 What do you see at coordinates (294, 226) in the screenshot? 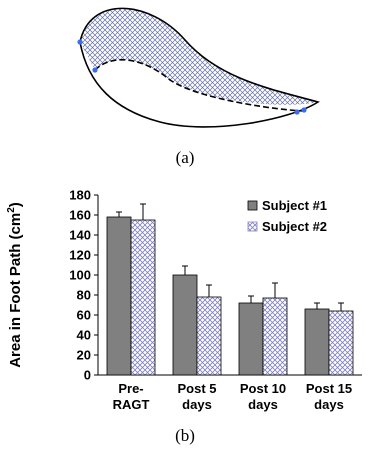
I see `legend-label: Subject #2` at bounding box center [294, 226].